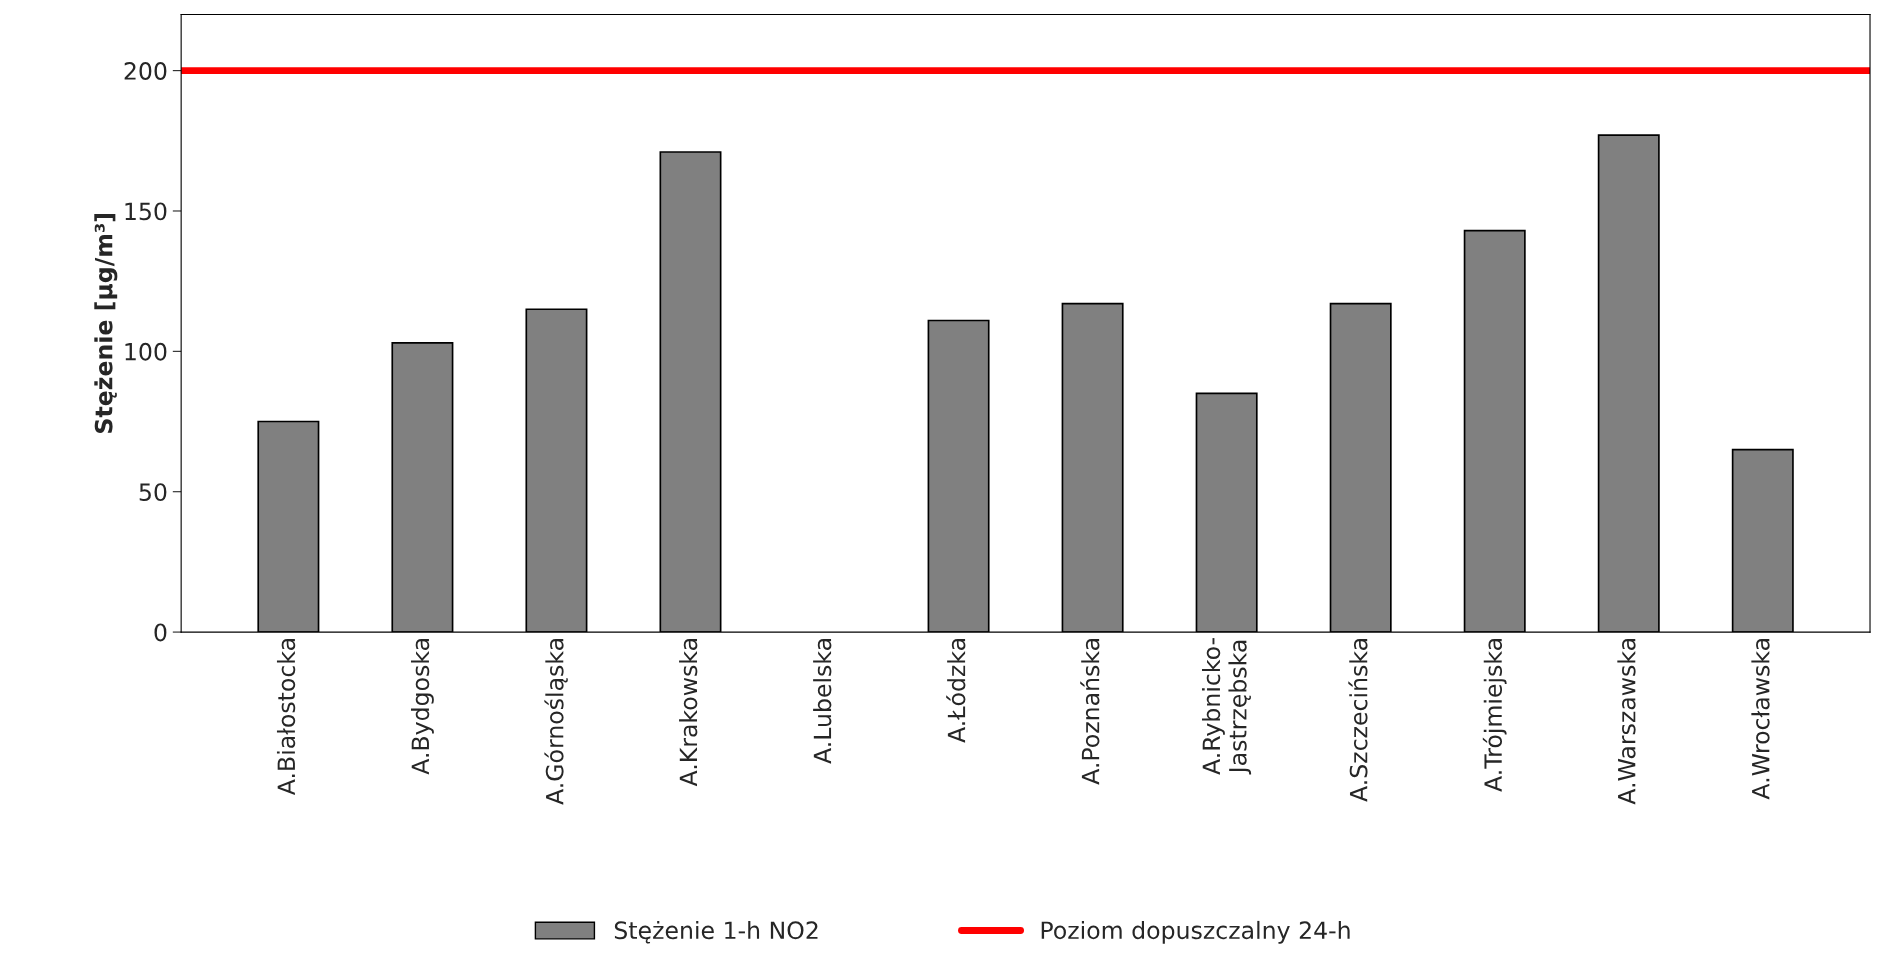 This screenshot has height=965, width=1887. What do you see at coordinates (556, 722) in the screenshot?
I see `x-tick-label: A.Górnośląska` at bounding box center [556, 722].